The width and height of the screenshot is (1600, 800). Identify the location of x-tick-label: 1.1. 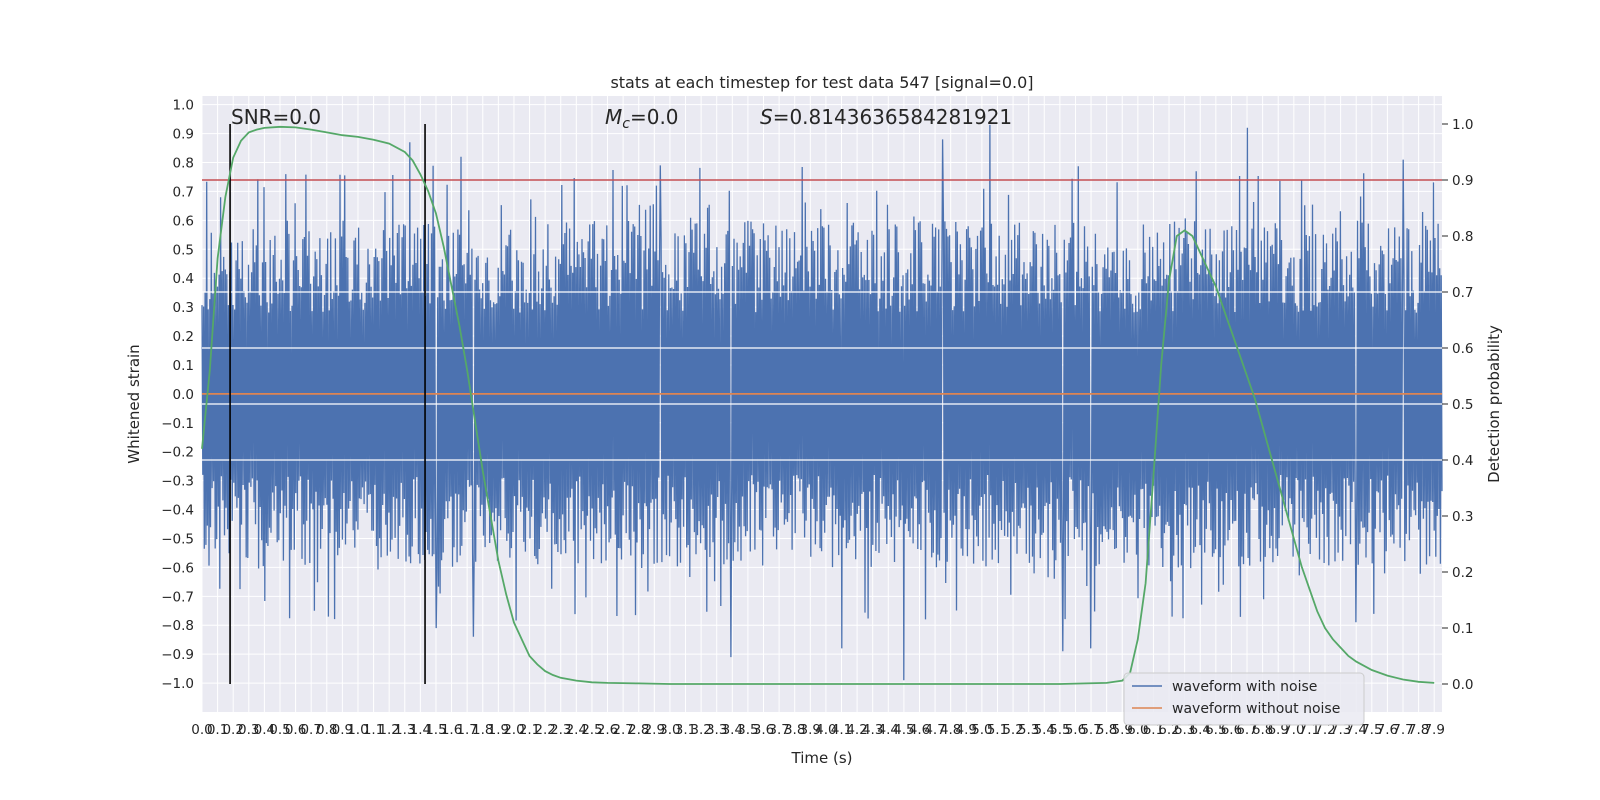
(373, 730).